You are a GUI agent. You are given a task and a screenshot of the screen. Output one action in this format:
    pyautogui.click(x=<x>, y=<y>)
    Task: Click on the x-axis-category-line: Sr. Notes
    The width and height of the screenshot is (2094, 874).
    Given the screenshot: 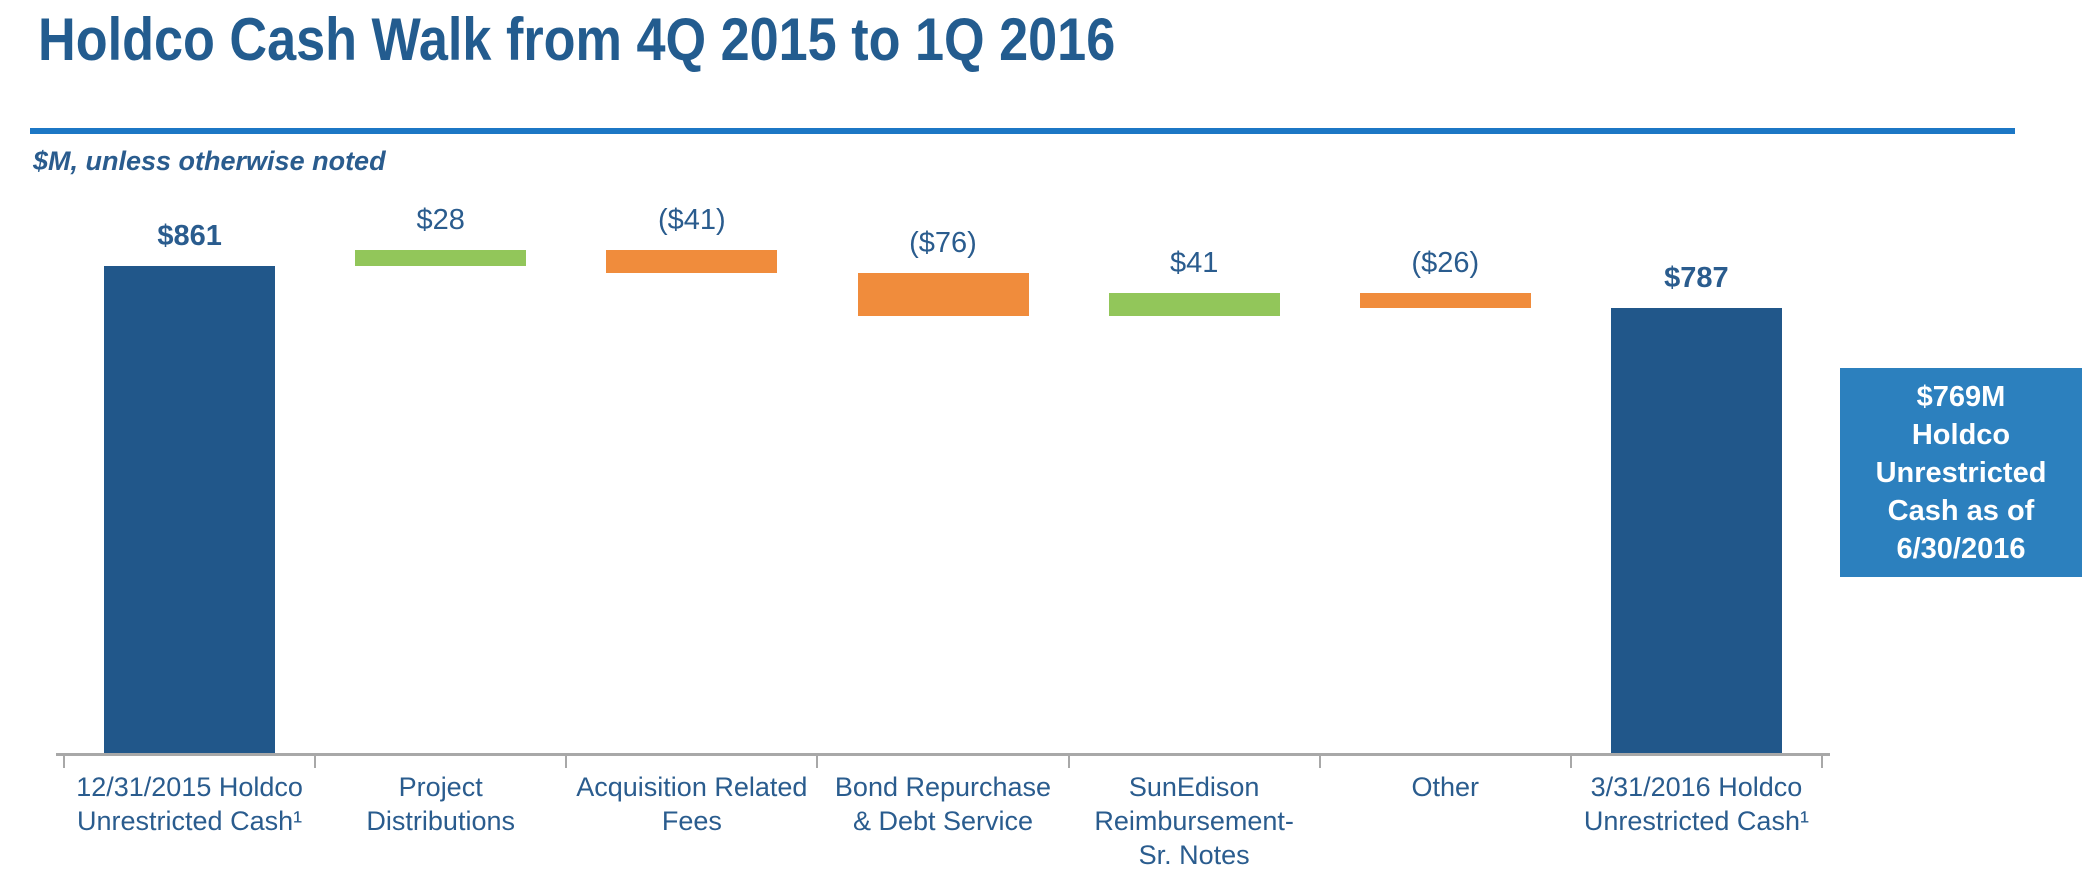 What is the action you would take?
    pyautogui.click(x=1194, y=855)
    